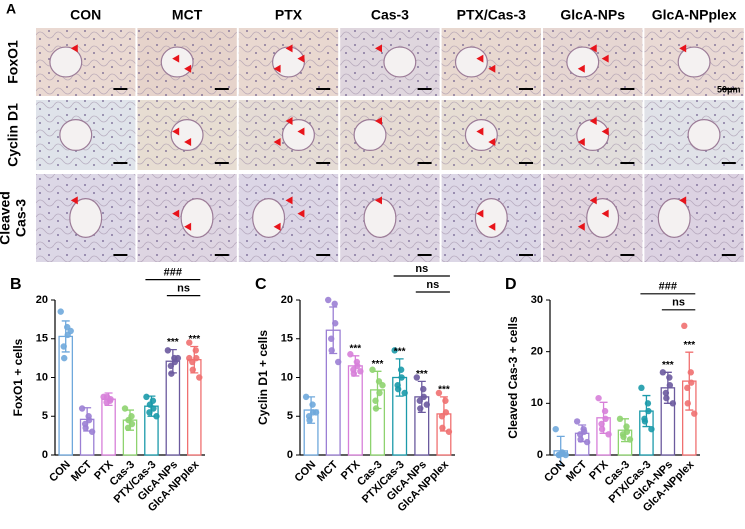  I want to click on x-tick-label: CON, so click(555, 472).